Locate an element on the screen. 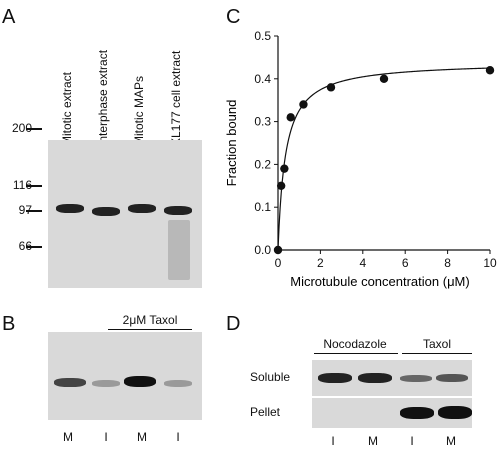 The width and height of the screenshot is (500, 451). chart-xlabel: Microtubule concentration (μM) is located at coordinates (379, 281).